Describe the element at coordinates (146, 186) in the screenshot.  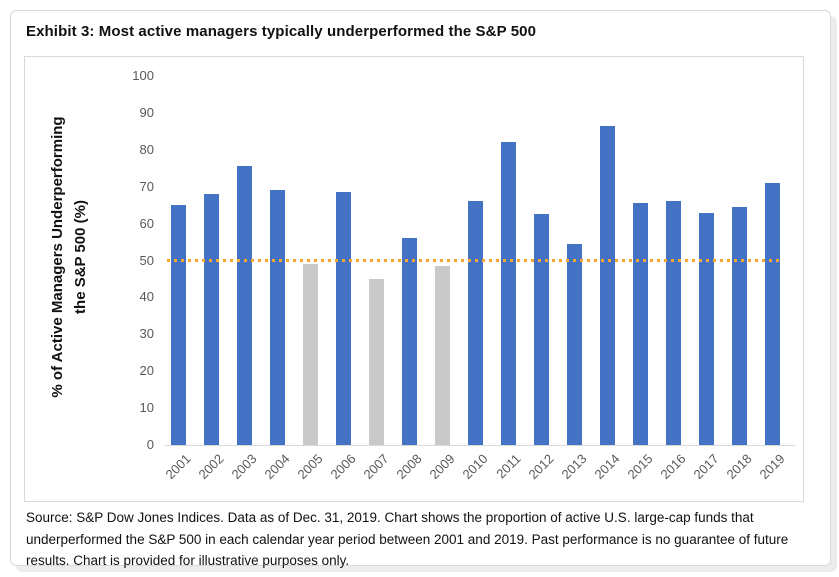
I see `y-tick-label-70: 70` at that location.